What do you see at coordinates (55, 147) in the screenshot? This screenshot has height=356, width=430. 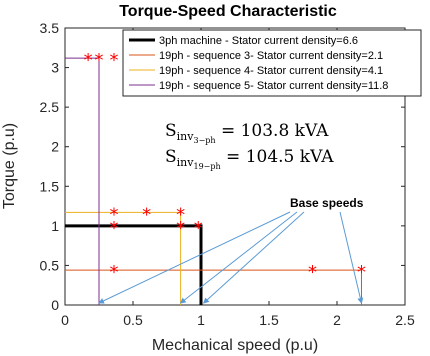 I see `y-tick-label: 2` at bounding box center [55, 147].